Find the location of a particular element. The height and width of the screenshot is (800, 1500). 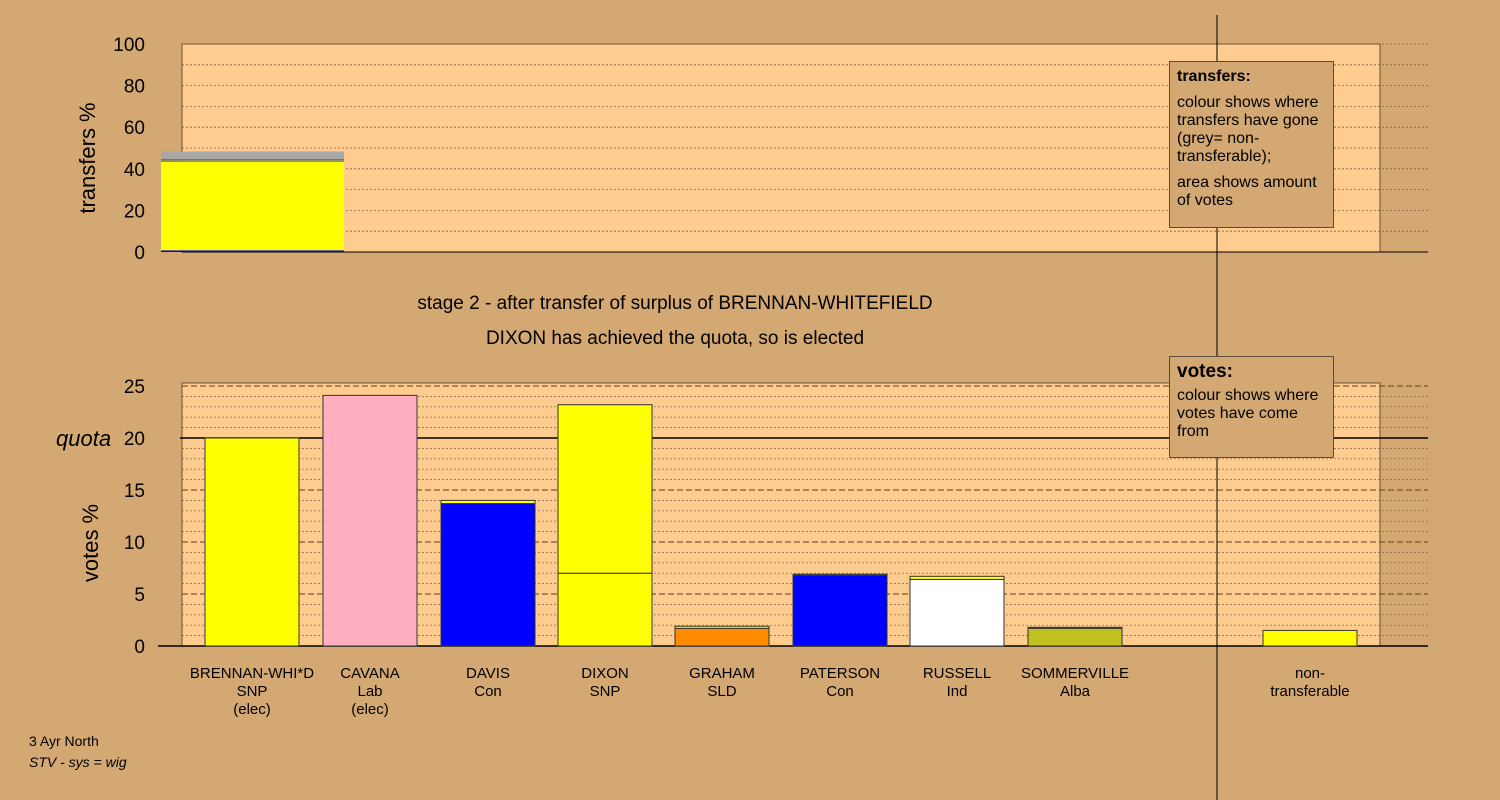

votes-category-label: PATERSON is located at coordinates (840, 673).